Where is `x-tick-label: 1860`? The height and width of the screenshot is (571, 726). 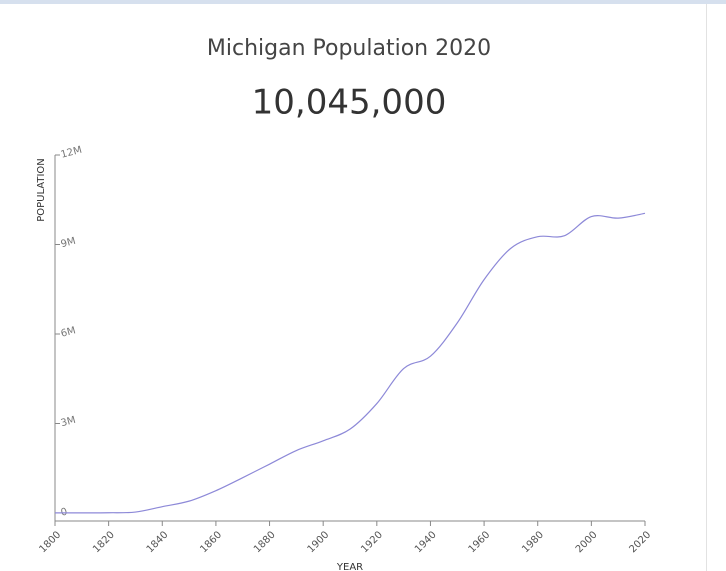
x-tick-label: 1860 is located at coordinates (211, 542).